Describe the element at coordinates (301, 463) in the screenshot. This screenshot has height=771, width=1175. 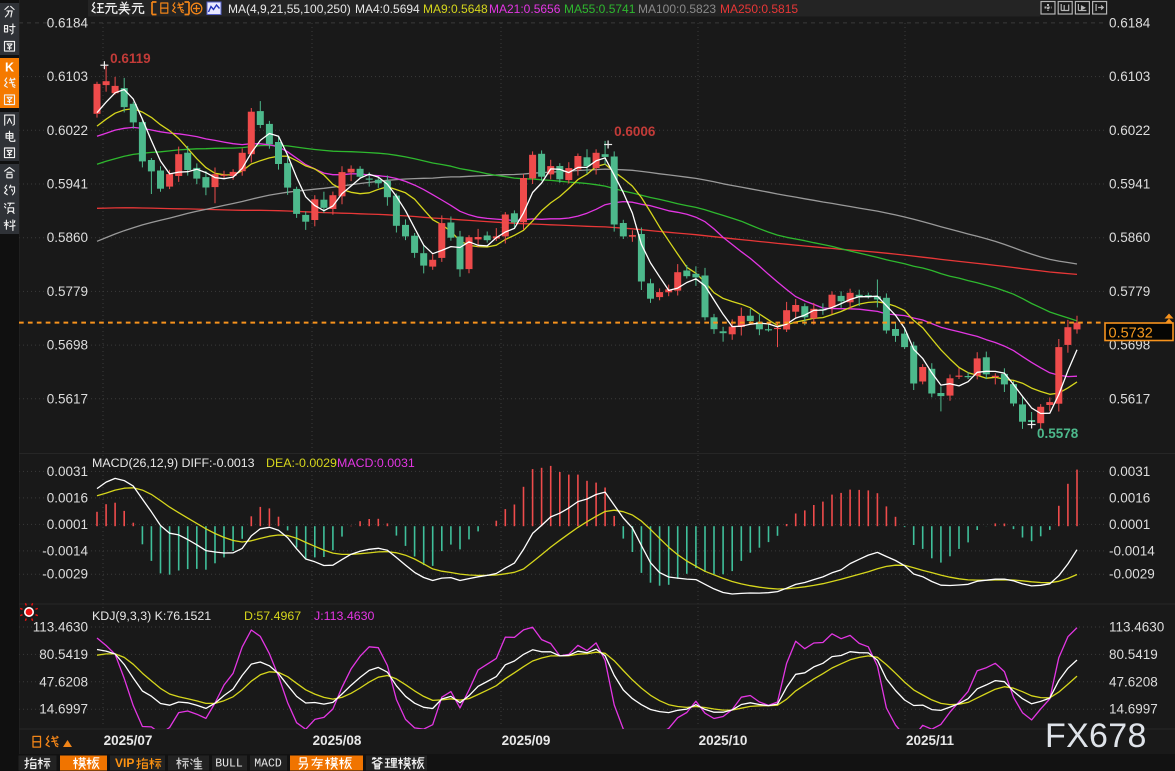
I see `svg-text: DEA:-0.0029` at that location.